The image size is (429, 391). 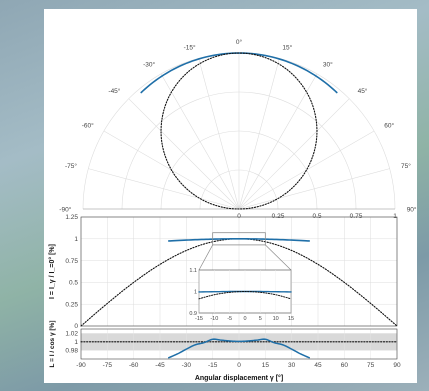 I want to click on bottom-x-tick: -15, so click(x=213, y=365).